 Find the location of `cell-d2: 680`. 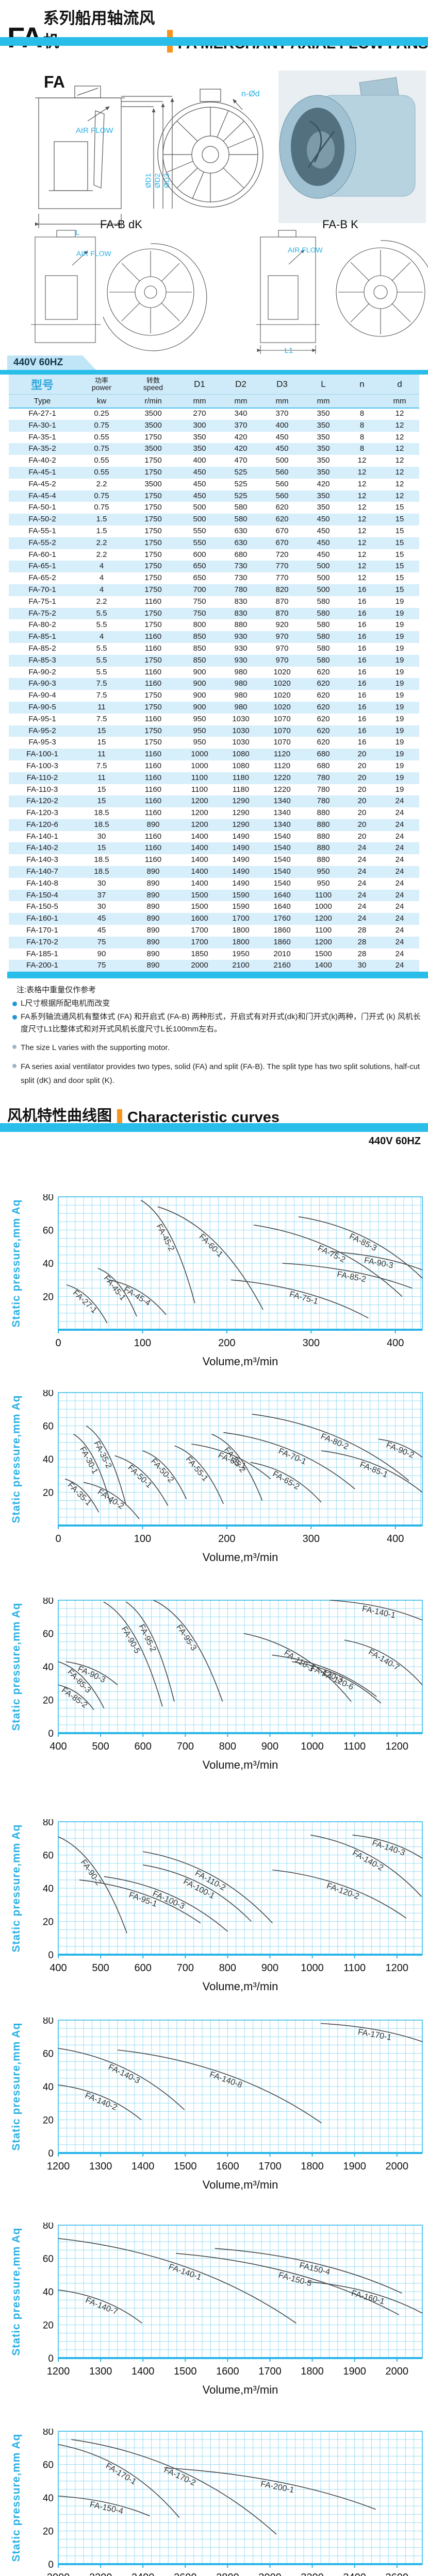

cell-d2: 680 is located at coordinates (241, 554).